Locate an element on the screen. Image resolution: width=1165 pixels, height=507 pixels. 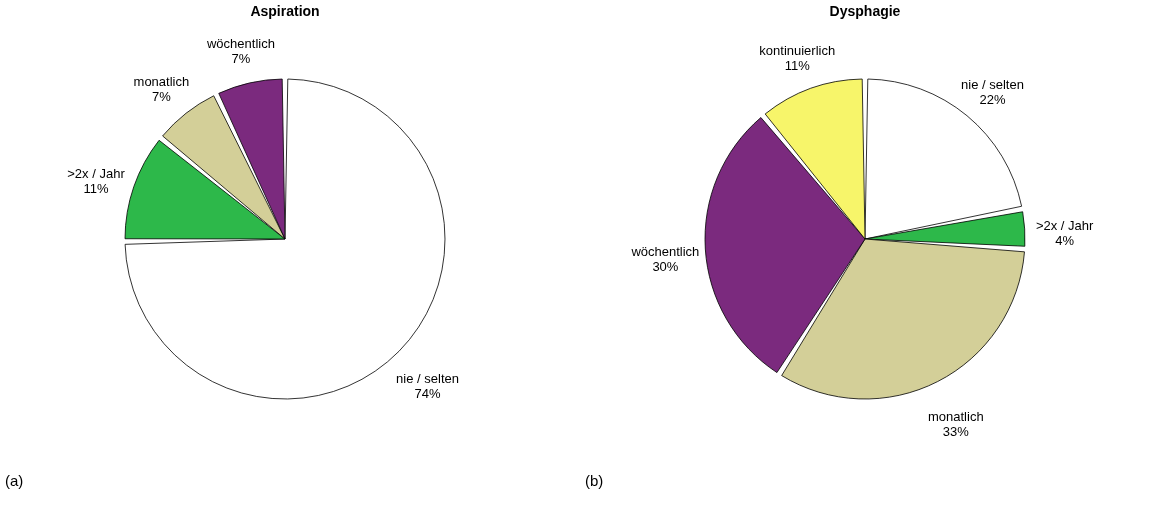
data-label: 74% is located at coordinates (427, 394).